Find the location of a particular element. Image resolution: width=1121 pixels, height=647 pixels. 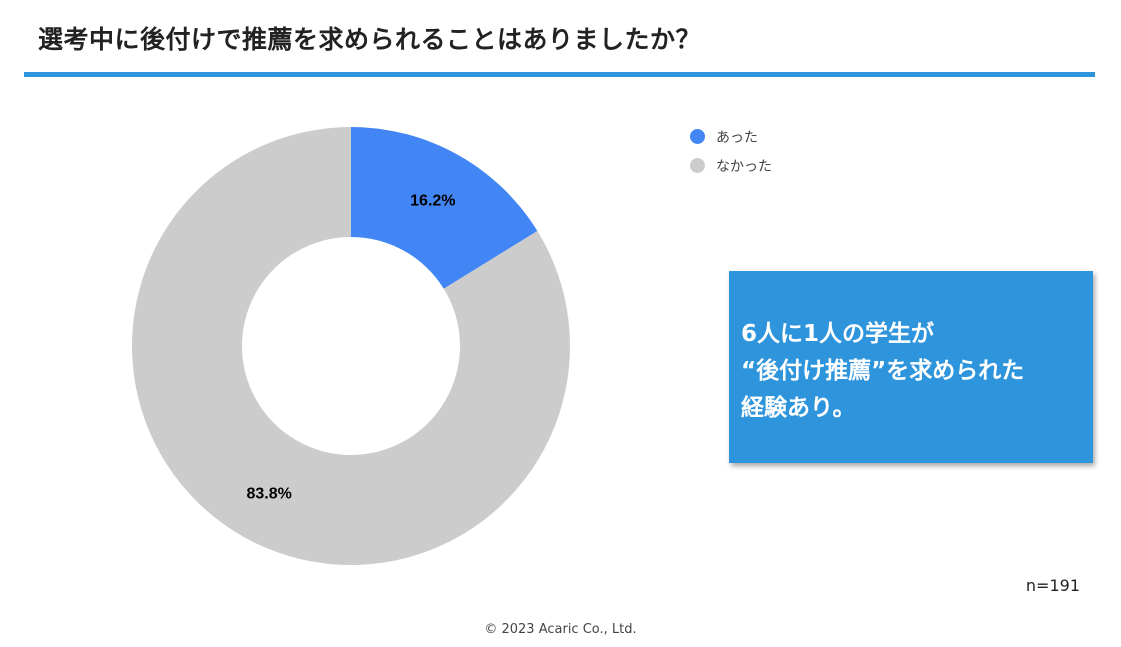

chart-legend: あった なかった is located at coordinates (731, 151).